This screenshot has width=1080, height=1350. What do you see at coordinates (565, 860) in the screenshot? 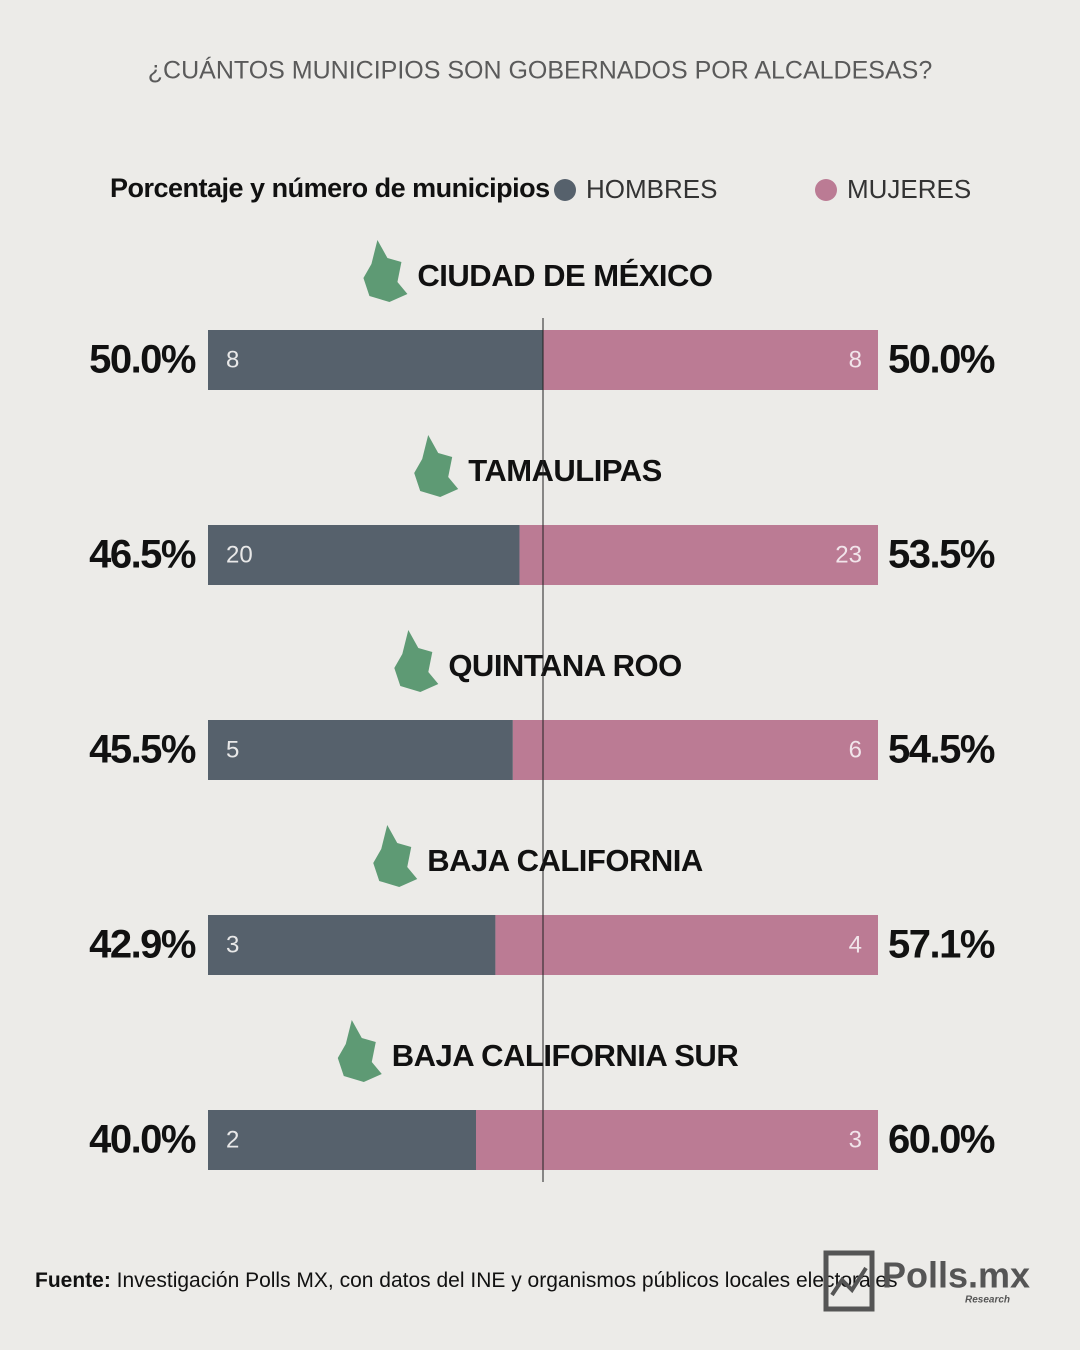
I see `state-name: BAJA CALIFORNIA` at bounding box center [565, 860].